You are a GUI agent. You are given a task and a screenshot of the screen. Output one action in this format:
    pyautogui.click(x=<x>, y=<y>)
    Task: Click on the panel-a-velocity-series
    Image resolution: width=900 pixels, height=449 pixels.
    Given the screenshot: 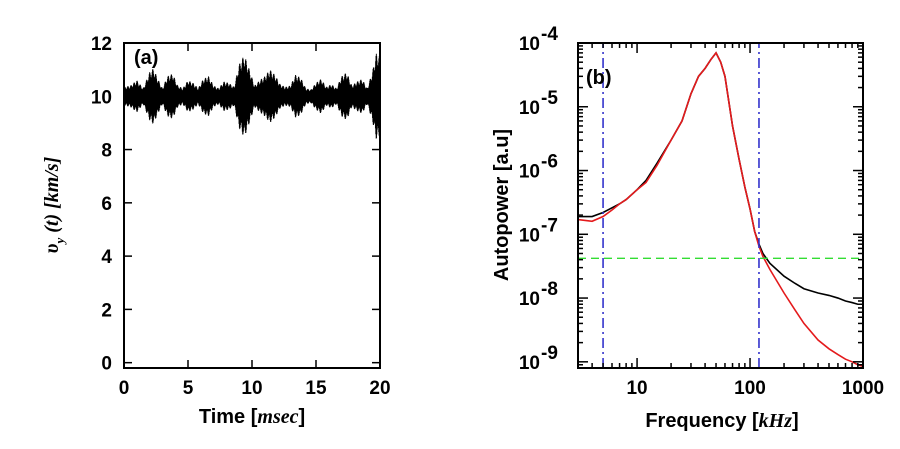 What is the action you would take?
    pyautogui.click(x=252, y=96)
    